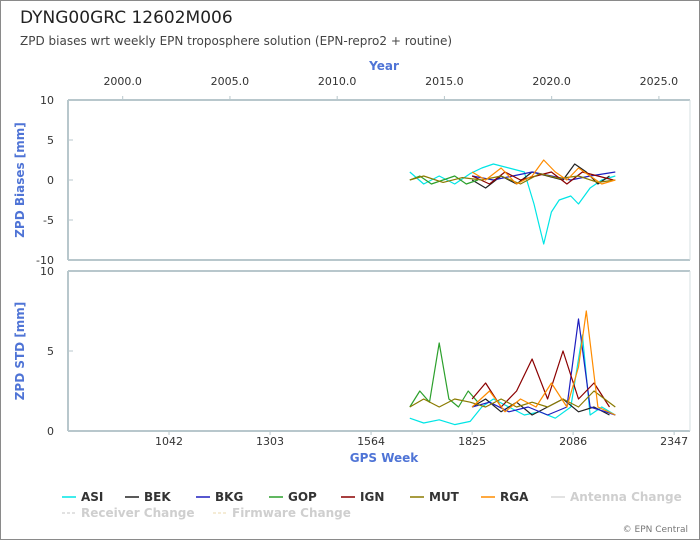 The image size is (700, 540). What do you see at coordinates (674, 441) in the screenshot?
I see `week-tick-label: 2347` at bounding box center [674, 441].